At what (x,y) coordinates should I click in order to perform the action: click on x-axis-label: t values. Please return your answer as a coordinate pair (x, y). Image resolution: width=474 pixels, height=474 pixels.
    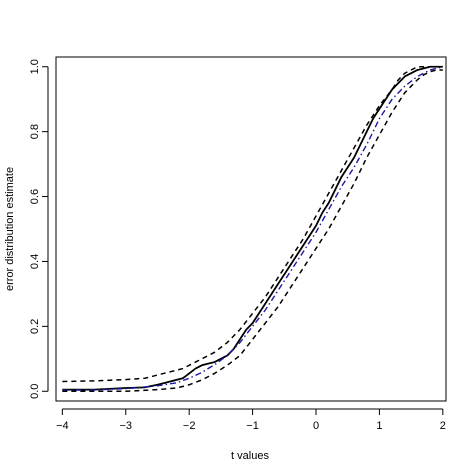
    Looking at the image, I should click on (250, 456).